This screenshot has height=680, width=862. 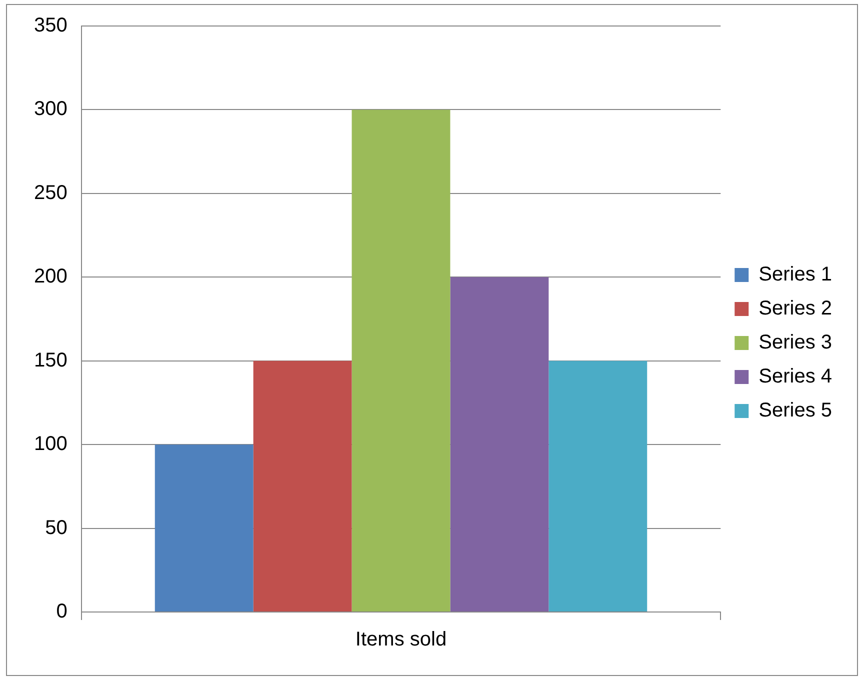 What do you see at coordinates (795, 275) in the screenshot?
I see `legend-label: Series 1` at bounding box center [795, 275].